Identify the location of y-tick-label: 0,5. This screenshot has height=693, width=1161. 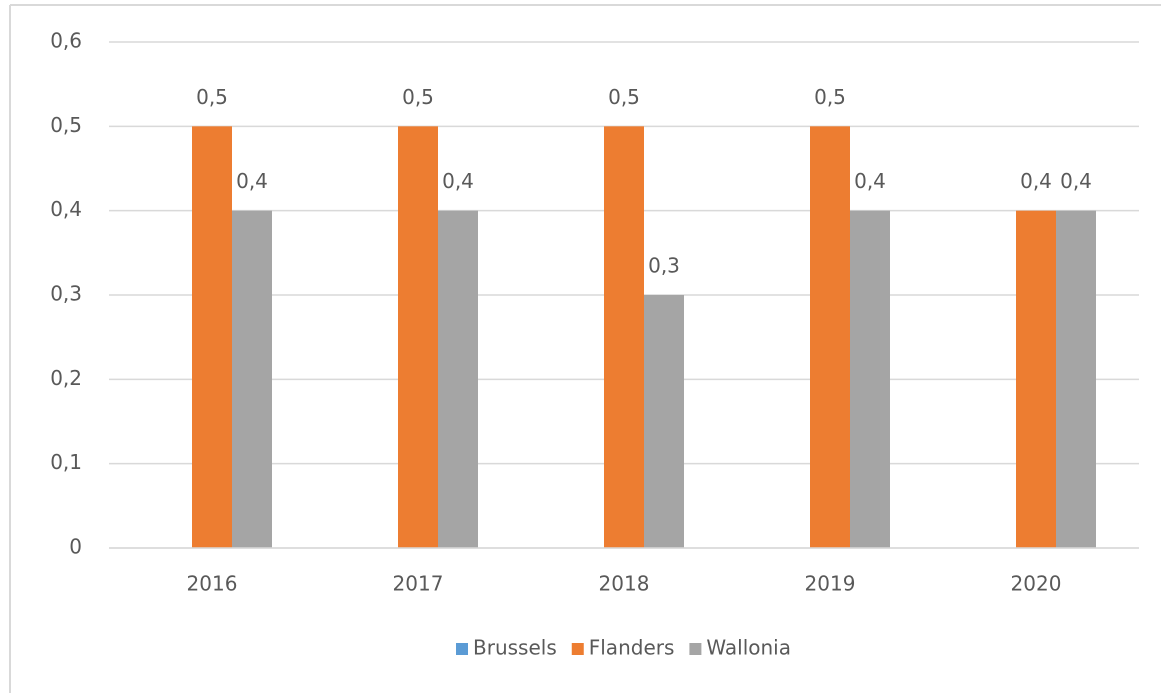
(66, 125).